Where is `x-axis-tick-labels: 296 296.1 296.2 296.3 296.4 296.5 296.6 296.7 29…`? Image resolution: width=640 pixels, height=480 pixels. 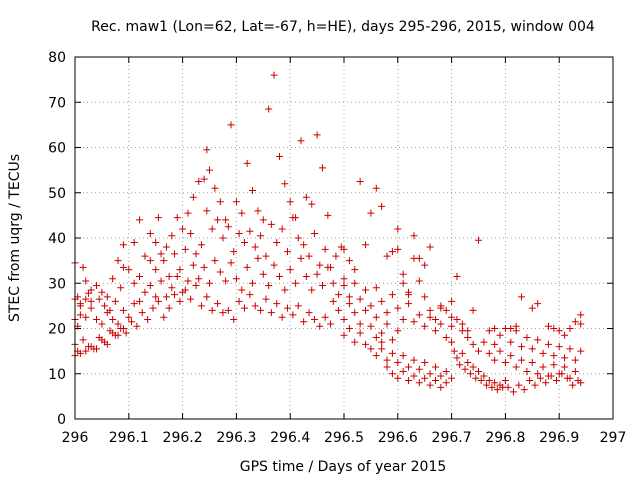
x-axis-tick-labels: 296 296.1 296.2 296.3 296.4 296.5 296.6 296.7 29… is located at coordinates (344, 438).